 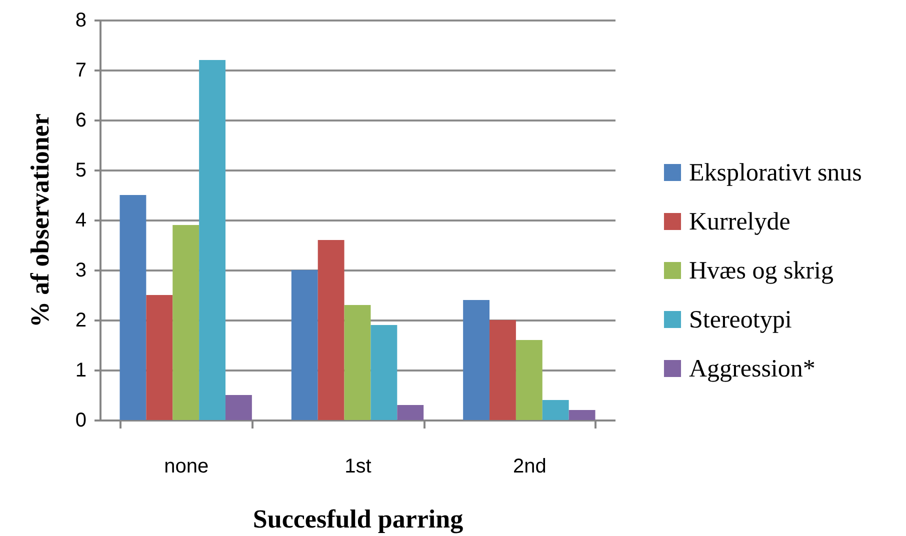 I want to click on y-tick-label: 8, so click(x=80, y=21).